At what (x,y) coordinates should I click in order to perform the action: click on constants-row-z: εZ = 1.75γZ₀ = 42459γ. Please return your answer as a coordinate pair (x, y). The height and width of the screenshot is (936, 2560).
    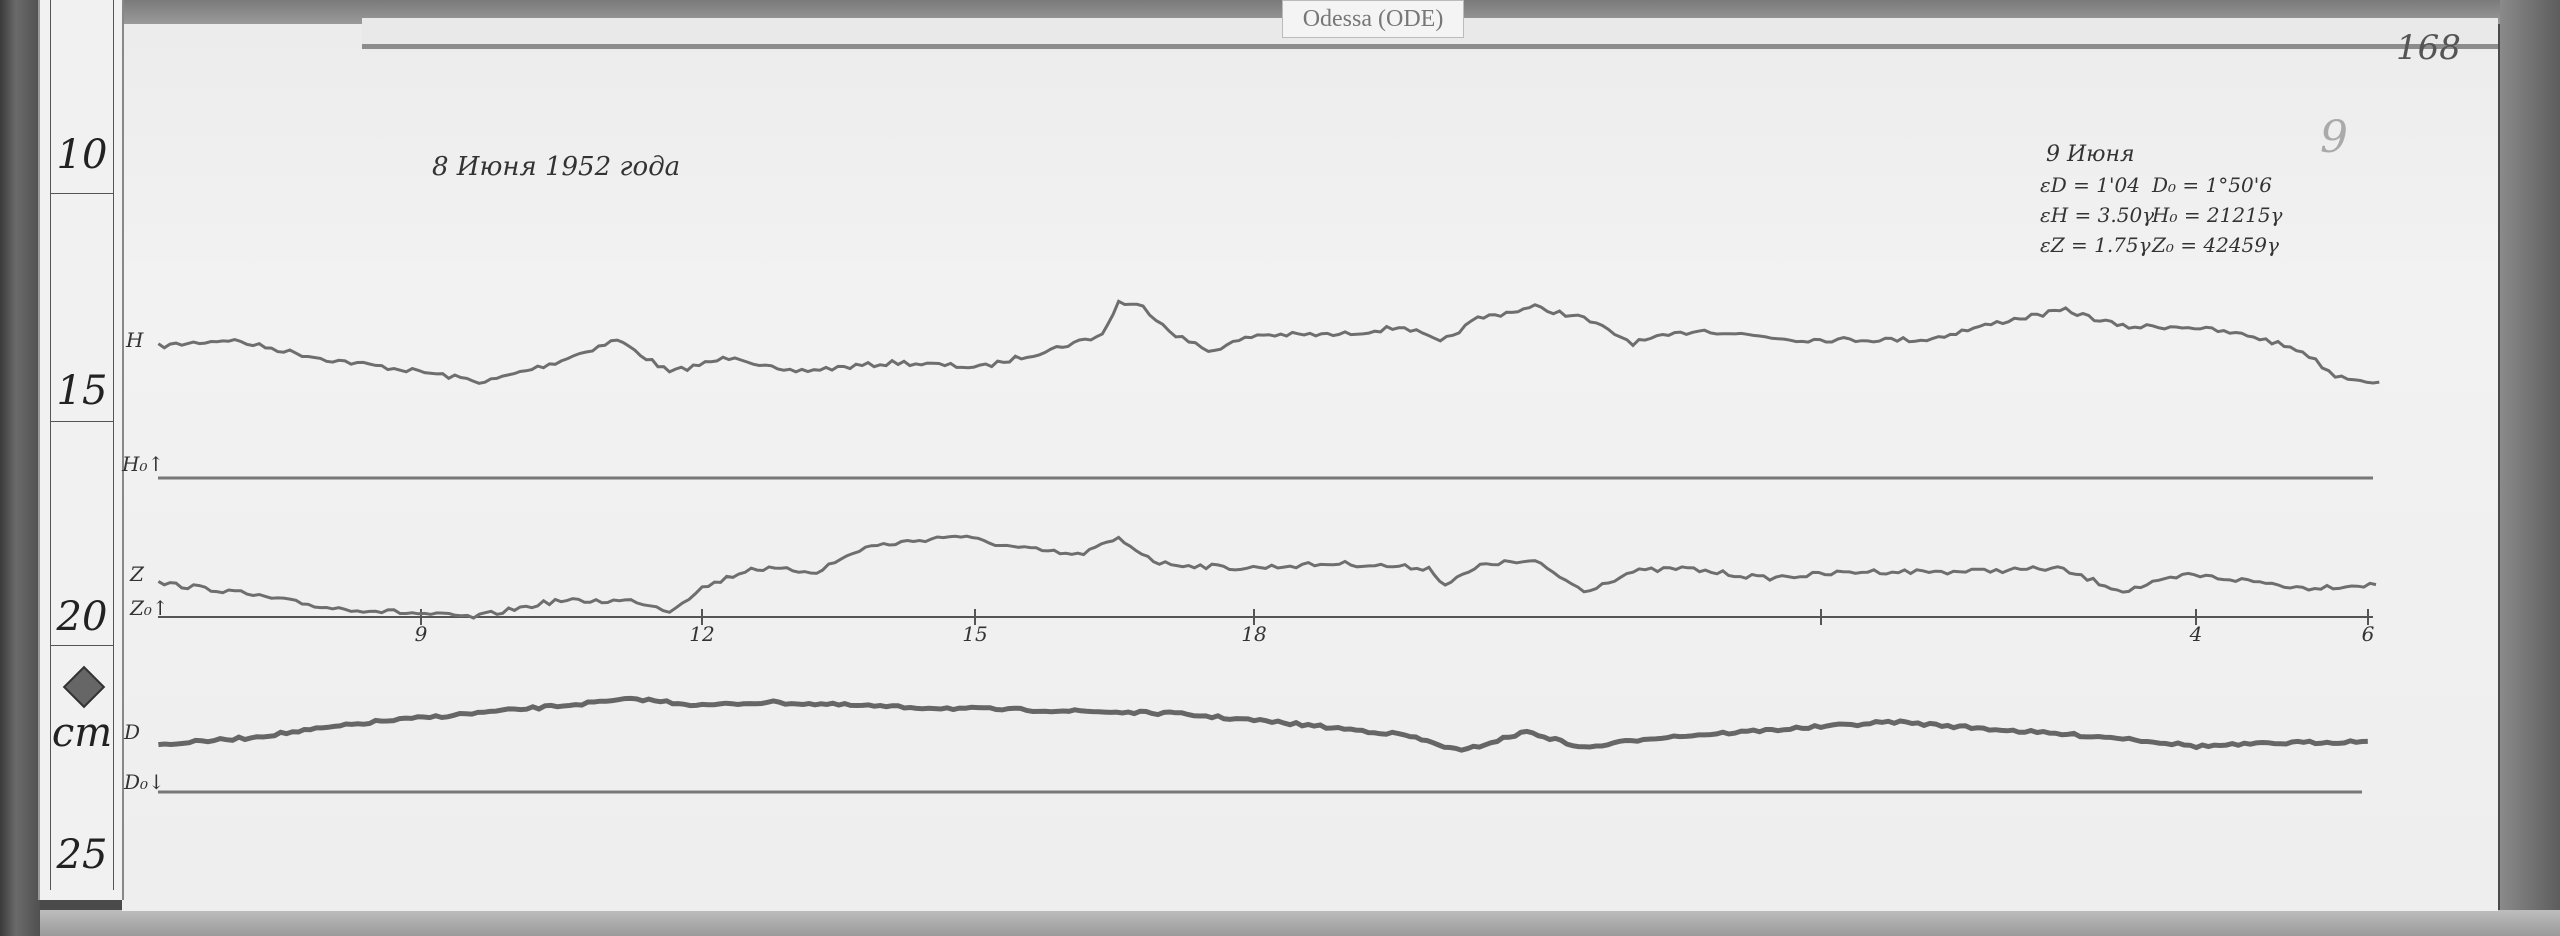
    Looking at the image, I should click on (2161, 245).